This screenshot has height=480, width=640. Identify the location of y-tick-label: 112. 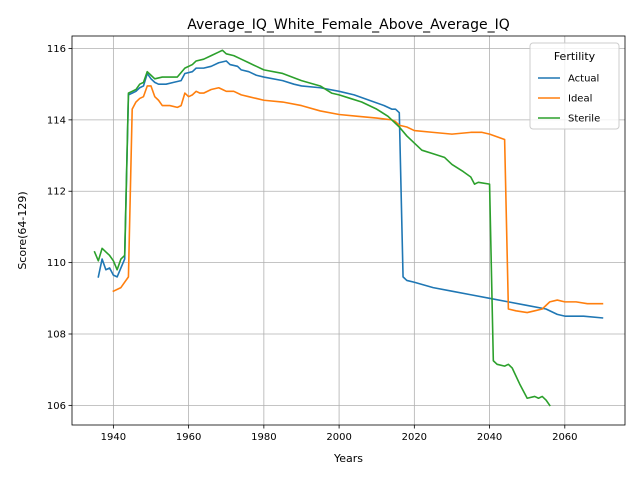
(56, 192).